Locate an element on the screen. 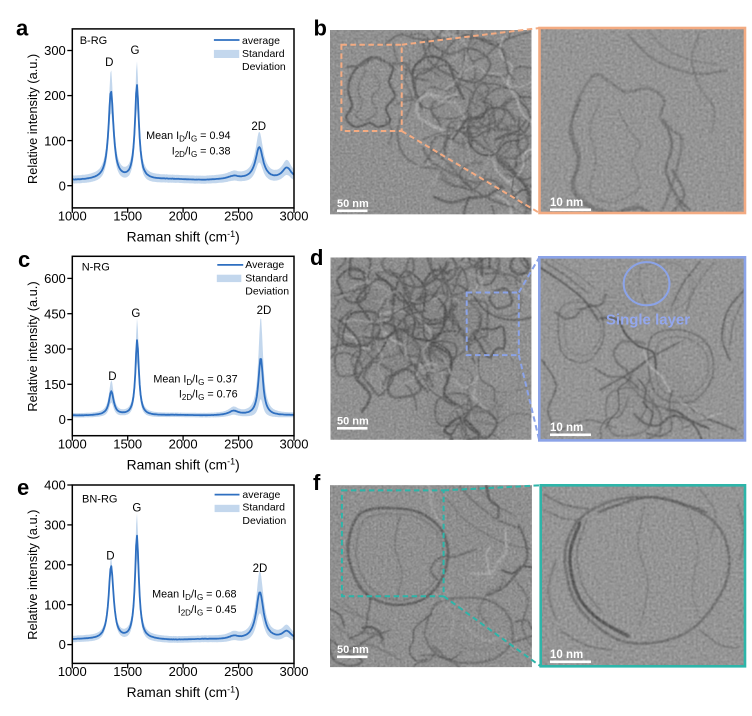 The image size is (752, 716). svg-text: N-RG is located at coordinates (96, 268).